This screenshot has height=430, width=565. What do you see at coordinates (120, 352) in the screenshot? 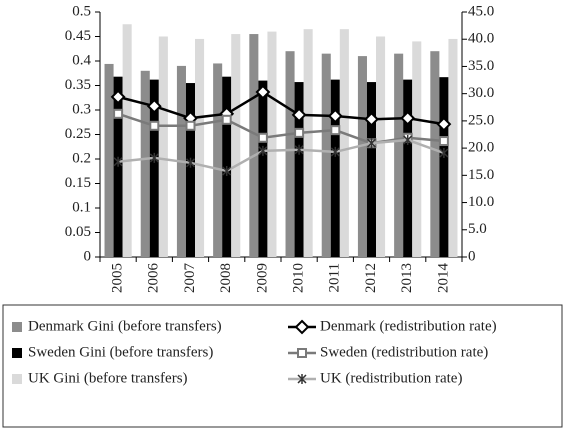
I see `legend-label: Sweden Gini (before transfers)` at bounding box center [120, 352].